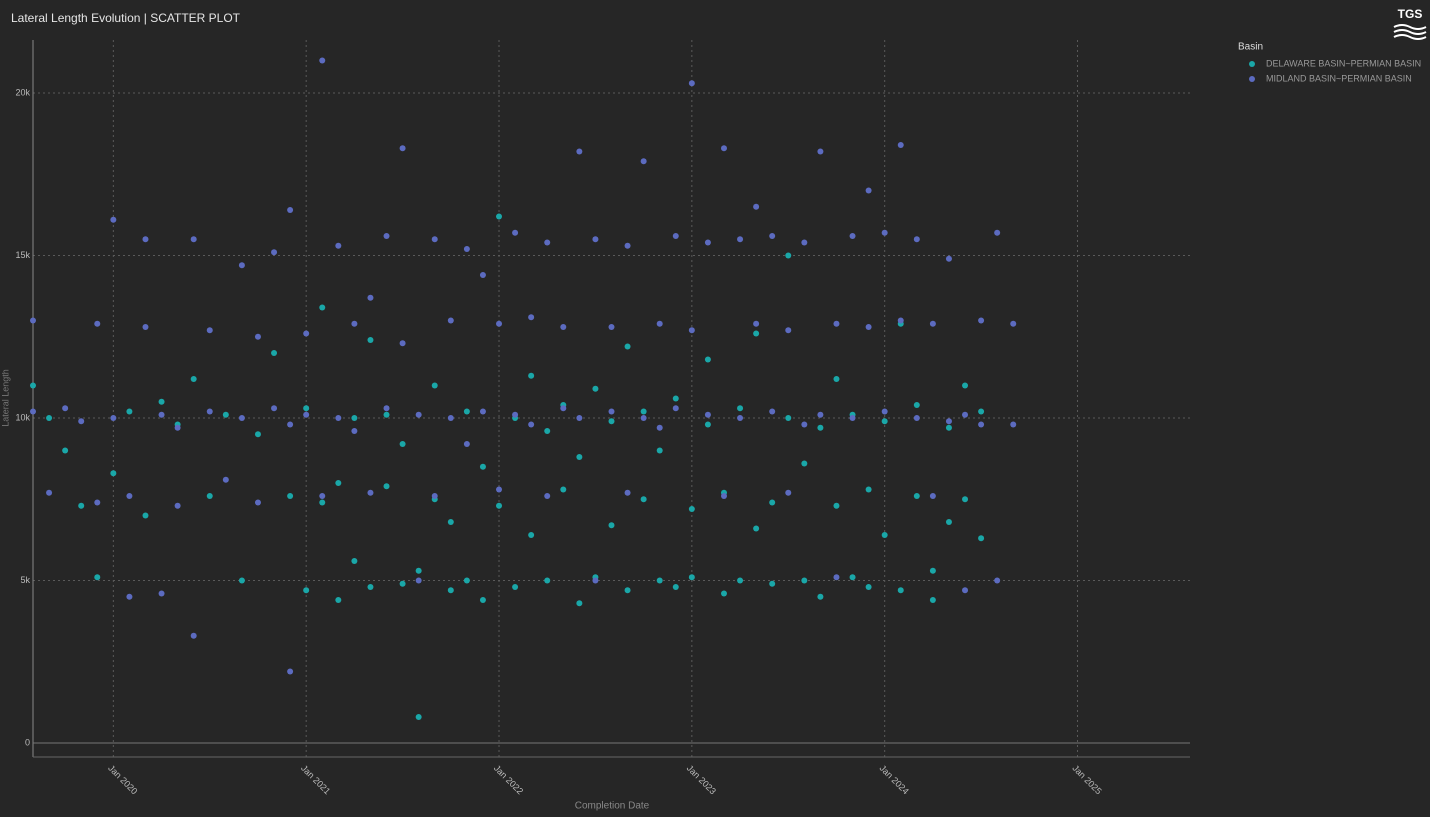  I want to click on y-tick-label: 5k, so click(25, 580).